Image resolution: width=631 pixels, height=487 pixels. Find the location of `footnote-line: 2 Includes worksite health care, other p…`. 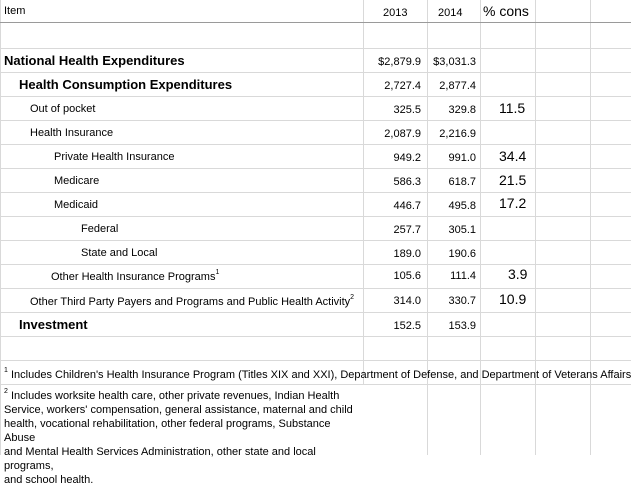

footnote-line: 2 Includes worksite health care, other p… is located at coordinates (172, 395).